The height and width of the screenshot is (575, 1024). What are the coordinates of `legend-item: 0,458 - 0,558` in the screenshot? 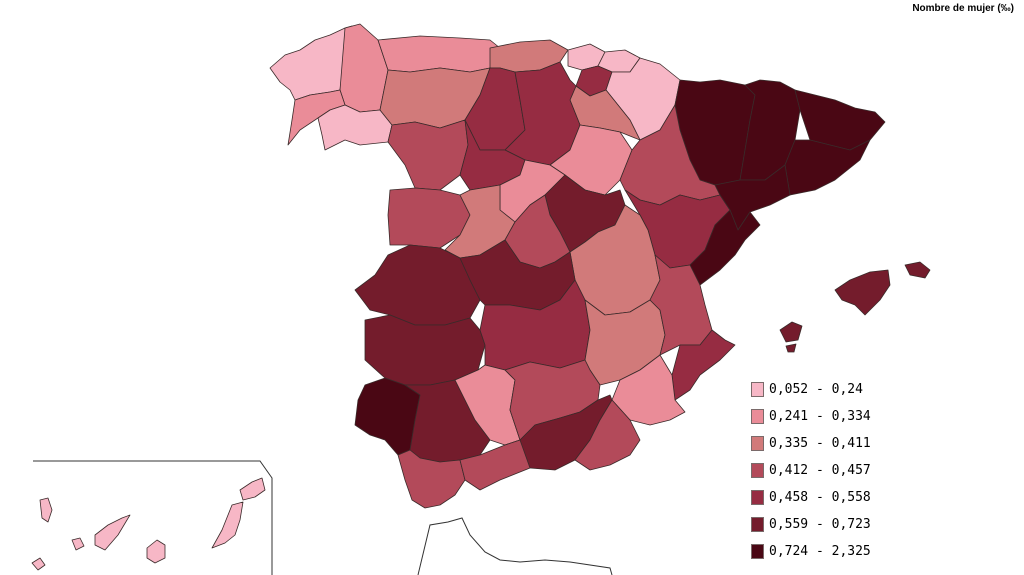 It's located at (811, 497).